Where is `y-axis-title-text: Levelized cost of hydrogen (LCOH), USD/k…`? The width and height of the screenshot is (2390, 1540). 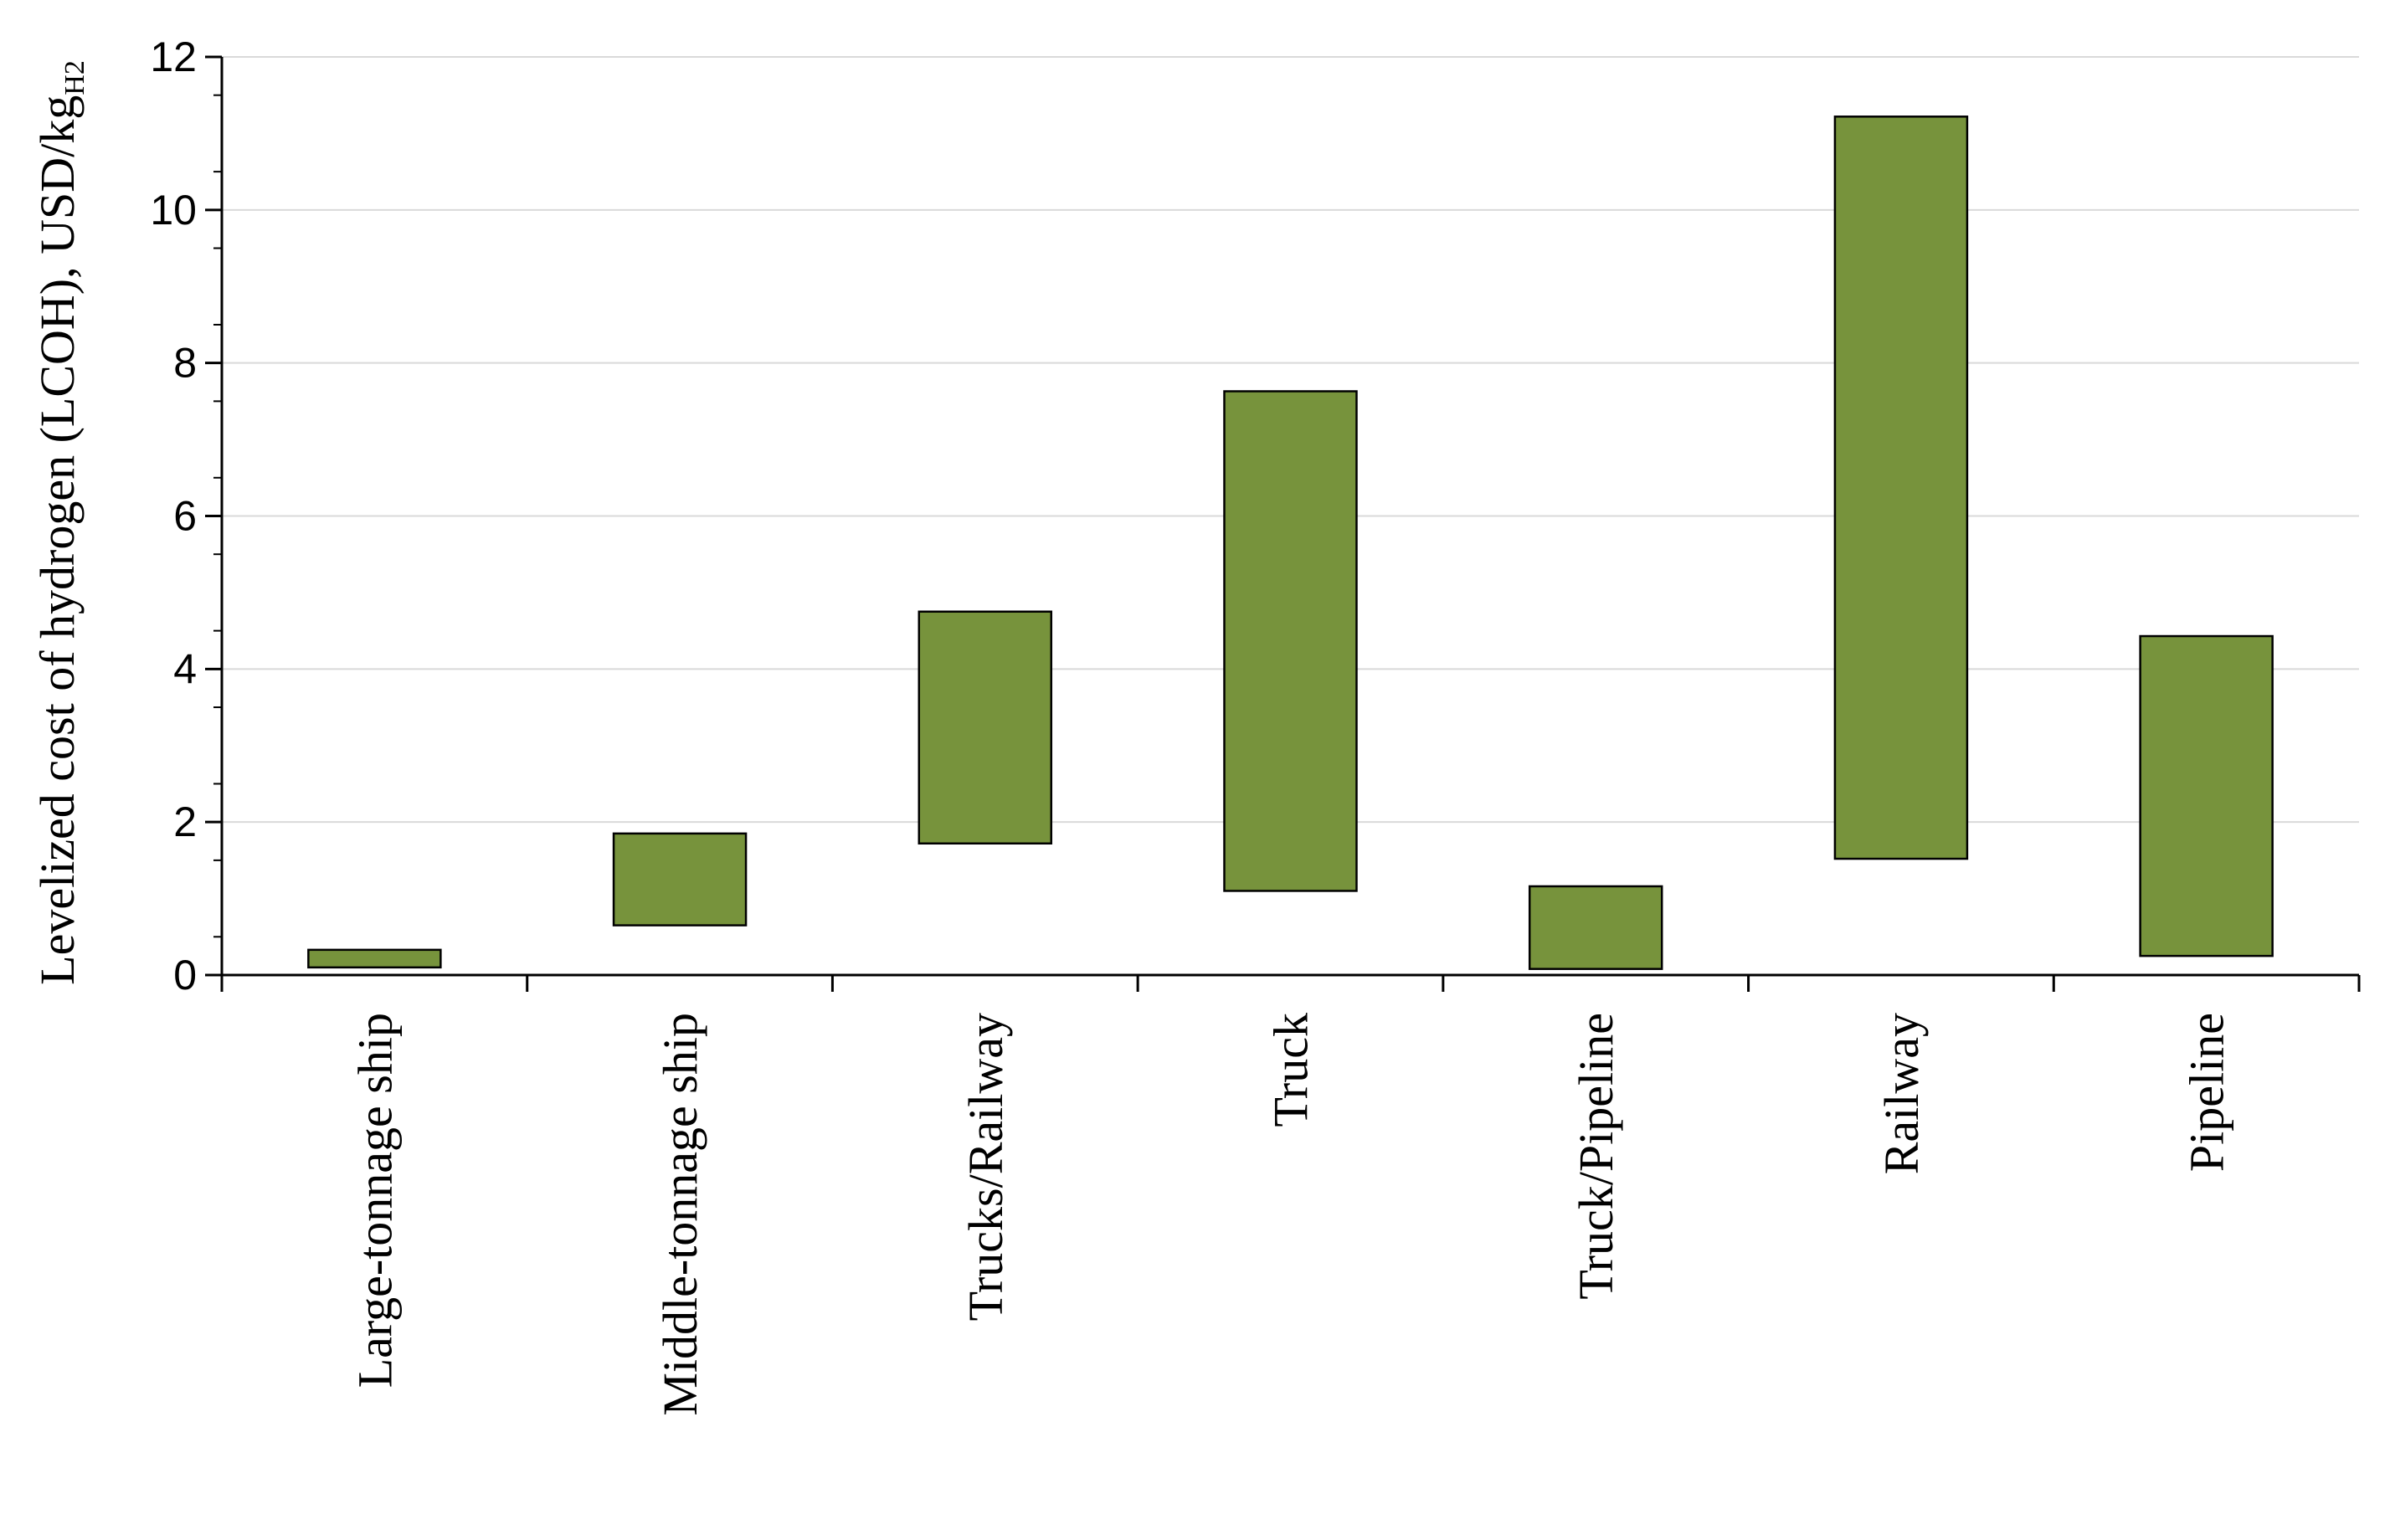 y-axis-title-text: Levelized cost of hydrogen (LCOH), USD/k… is located at coordinates (57, 540).